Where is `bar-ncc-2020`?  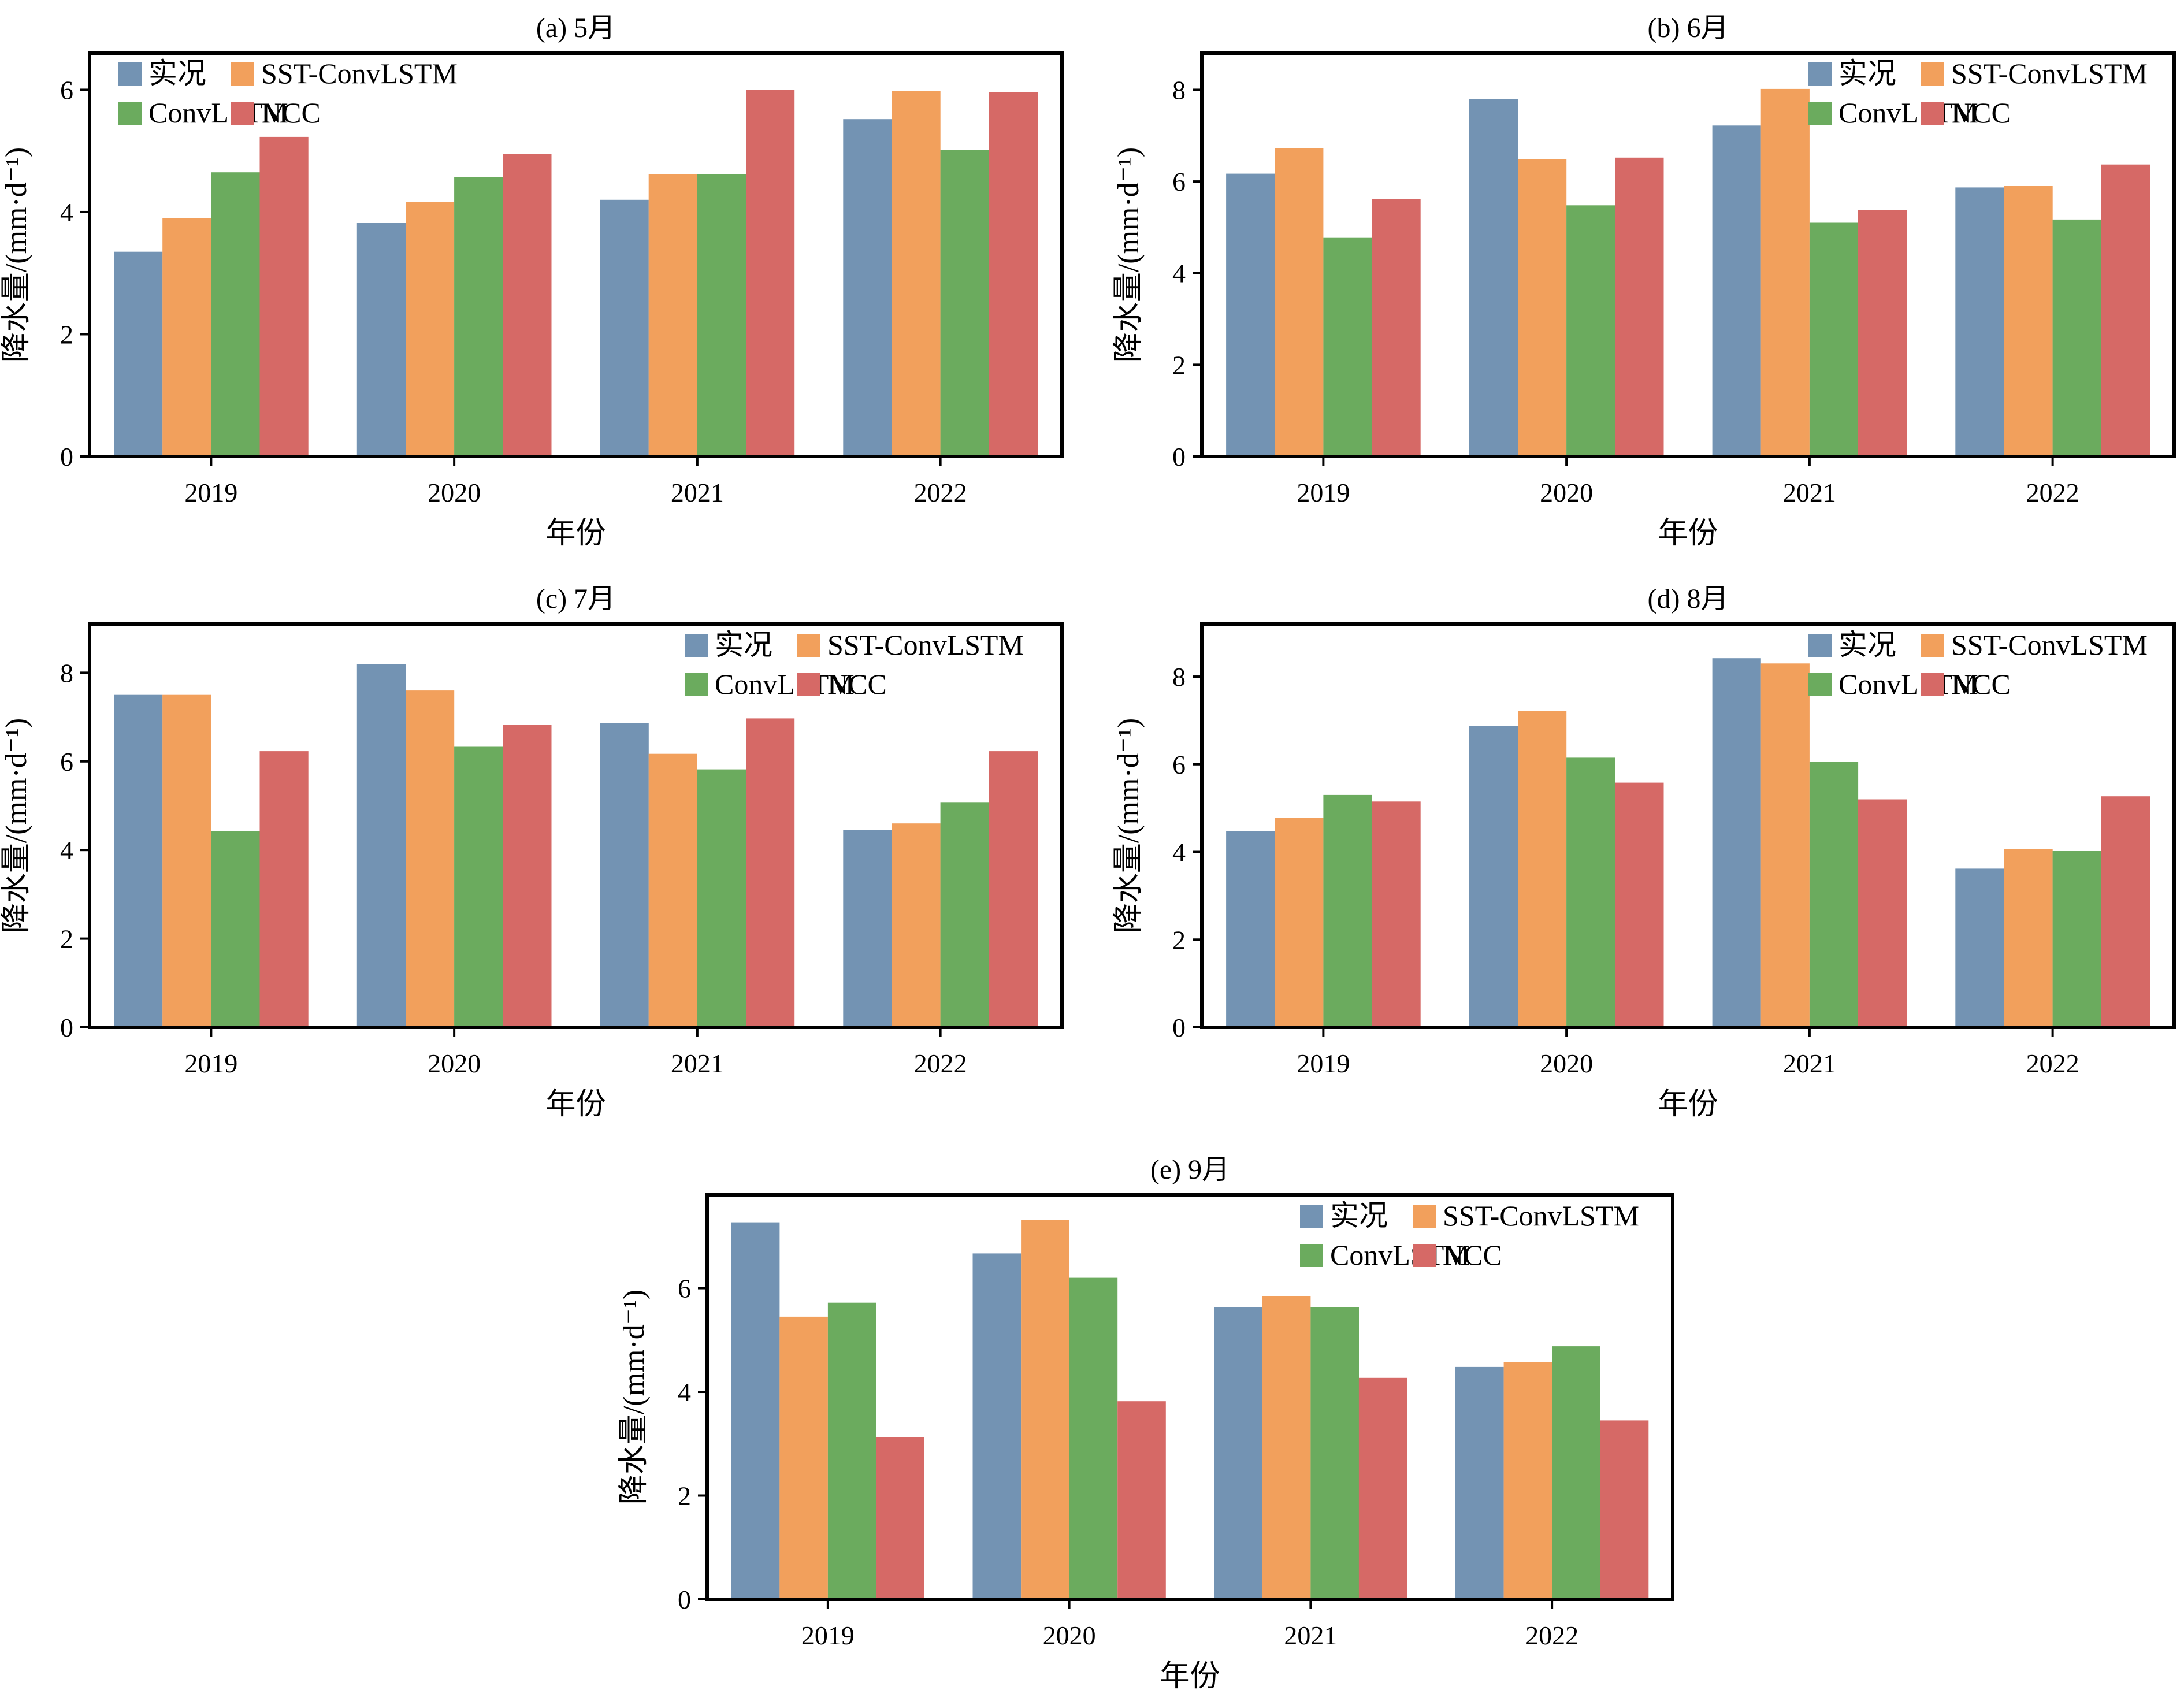 bar-ncc-2020 is located at coordinates (527, 876).